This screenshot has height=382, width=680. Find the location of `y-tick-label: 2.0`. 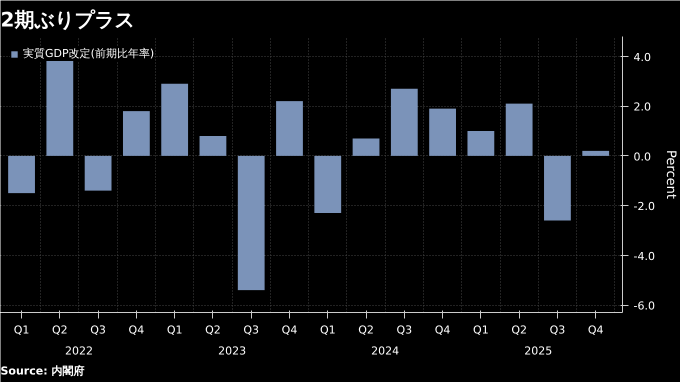

y-tick-label: 2.0 is located at coordinates (642, 107).